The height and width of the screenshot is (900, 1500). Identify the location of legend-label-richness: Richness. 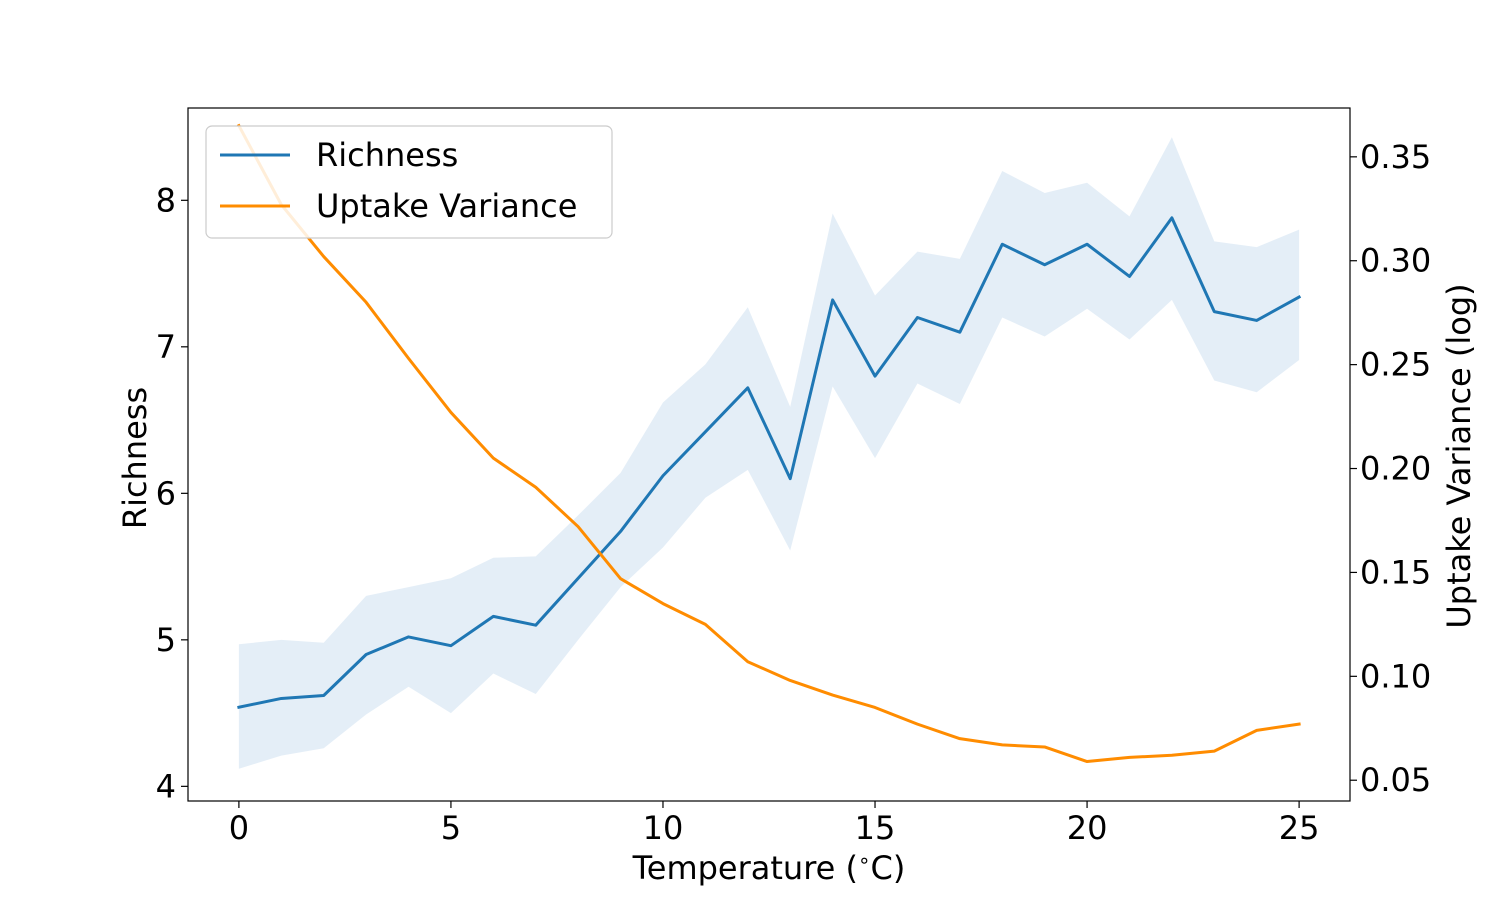
(387, 155).